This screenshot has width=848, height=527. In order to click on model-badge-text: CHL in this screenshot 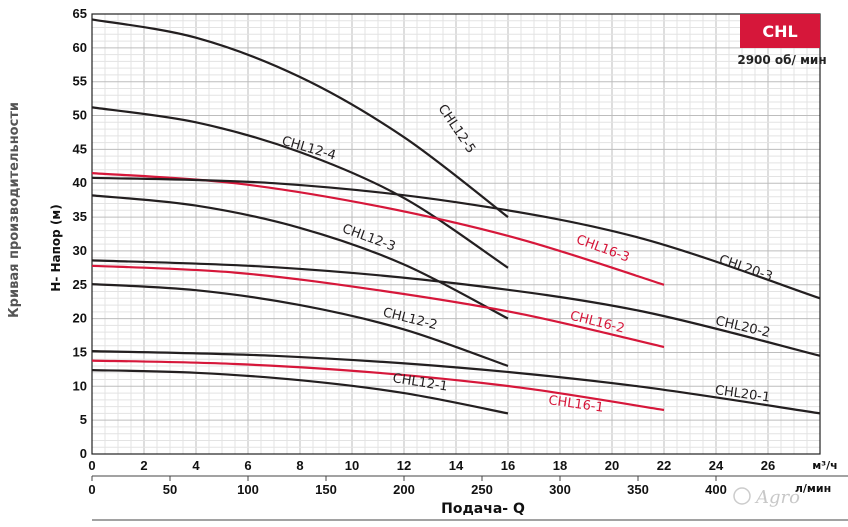, I will do `click(779, 31)`.